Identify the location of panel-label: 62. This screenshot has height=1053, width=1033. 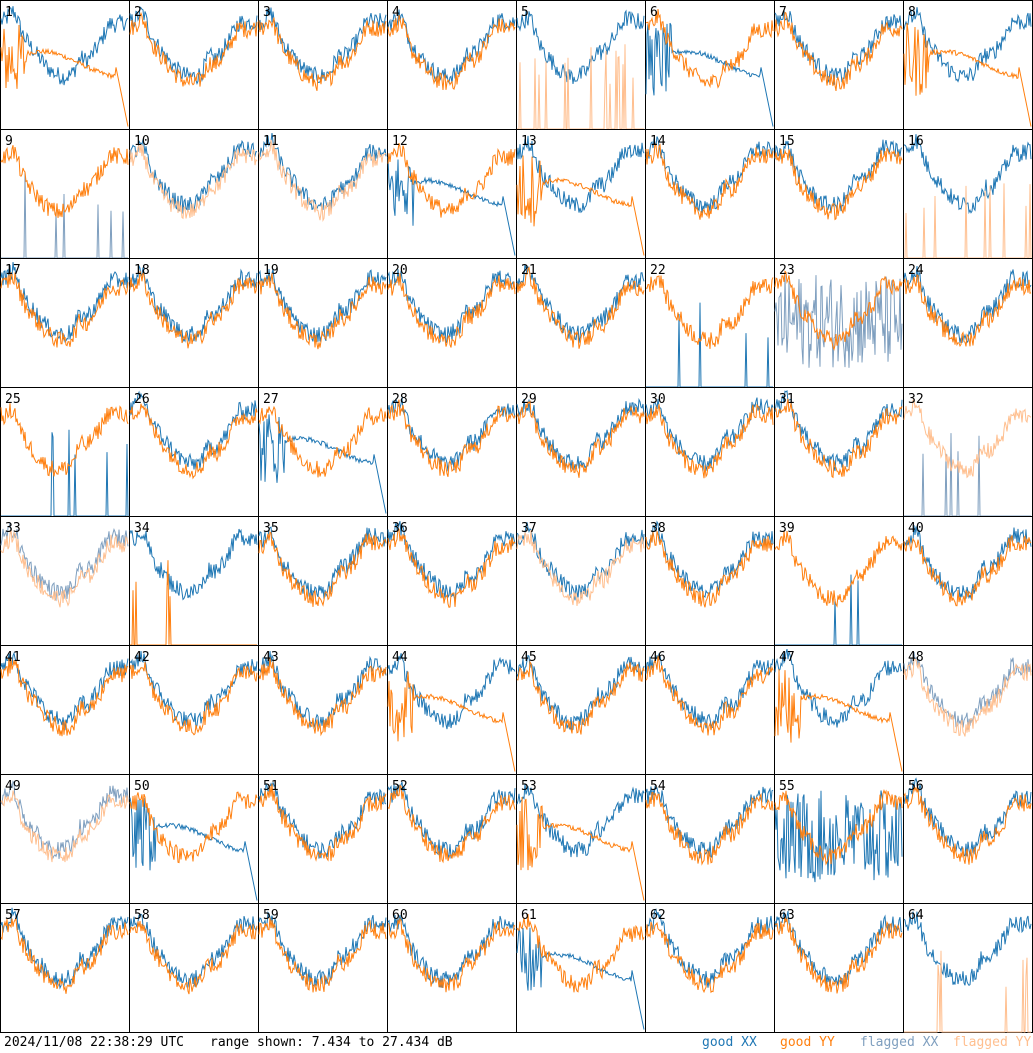
(658, 915).